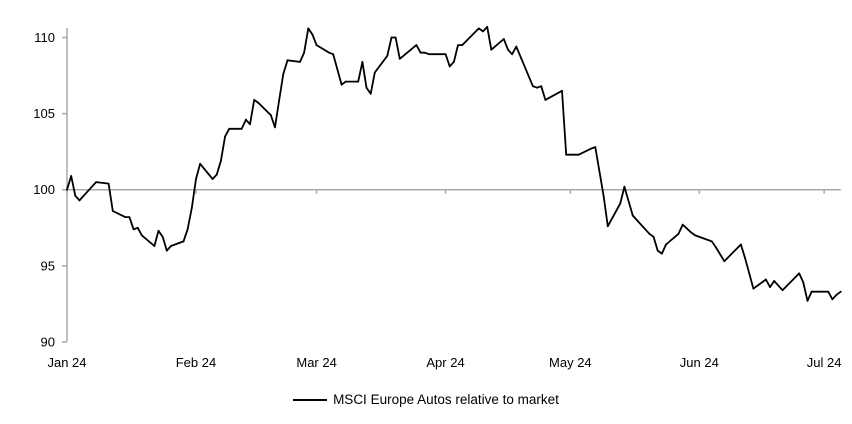  Describe the element at coordinates (446, 399) in the screenshot. I see `legend-label: MSCI Europe Autos relative to market` at that location.